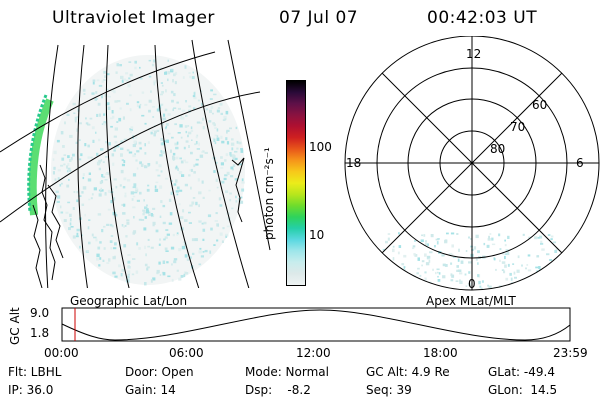 The width and height of the screenshot is (600, 400). What do you see at coordinates (497, 149) in the screenshot?
I see `lat-label-80: 80` at bounding box center [497, 149].